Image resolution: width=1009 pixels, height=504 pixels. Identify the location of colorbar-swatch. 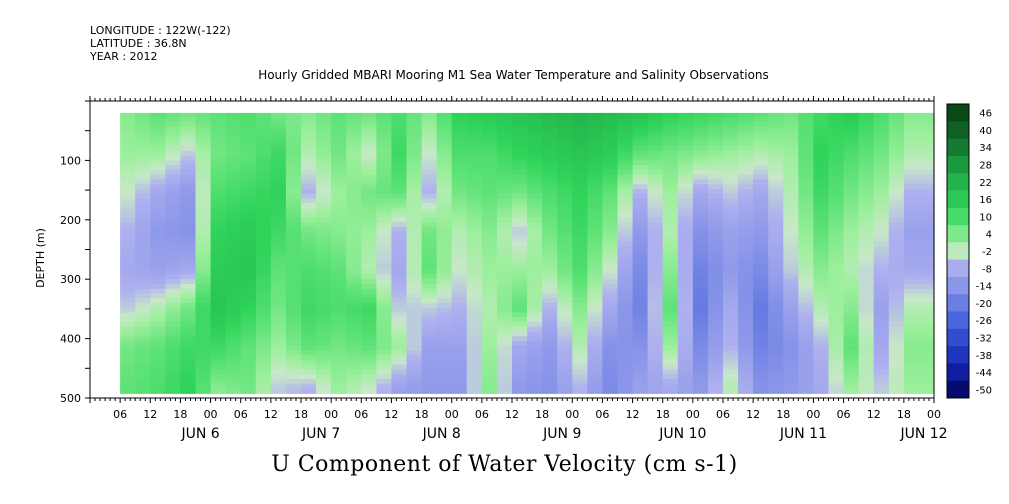
(958, 303).